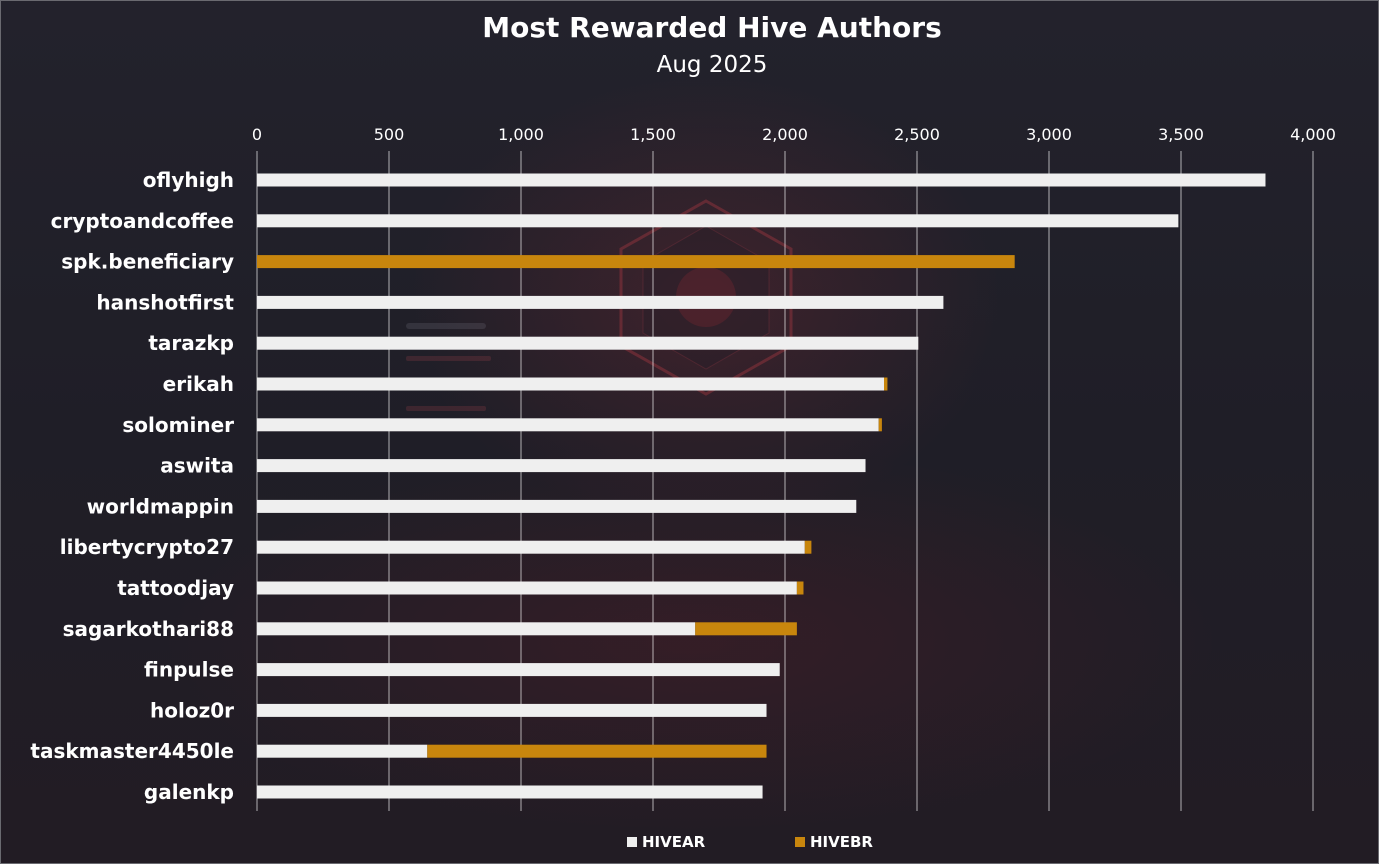 The image size is (1379, 864). Describe the element at coordinates (917, 134) in the screenshot. I see `x-tick-label: 2,500` at that location.